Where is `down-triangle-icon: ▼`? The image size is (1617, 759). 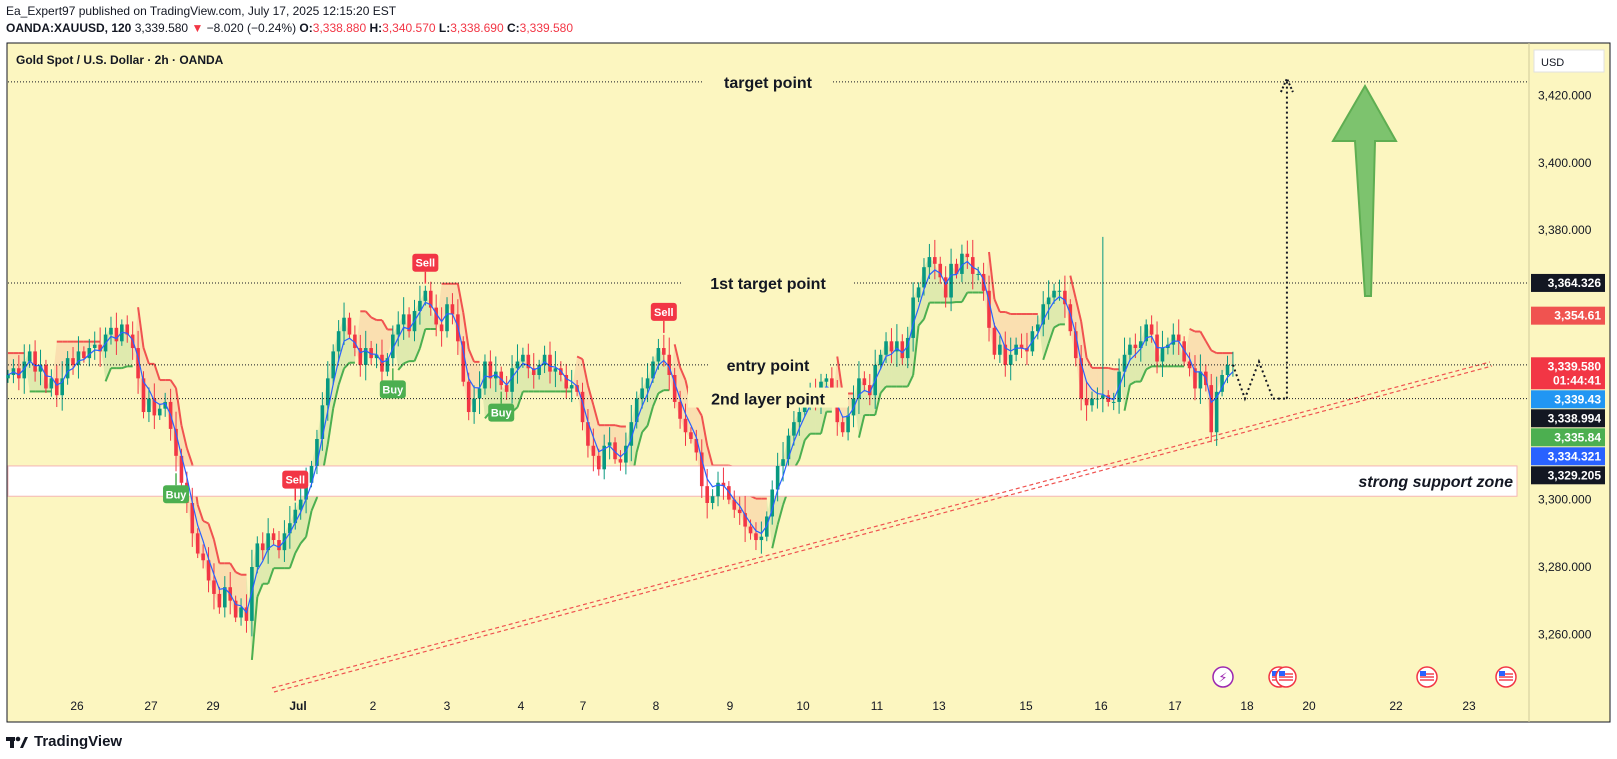
down-triangle-icon: ▼ is located at coordinates (197, 28).